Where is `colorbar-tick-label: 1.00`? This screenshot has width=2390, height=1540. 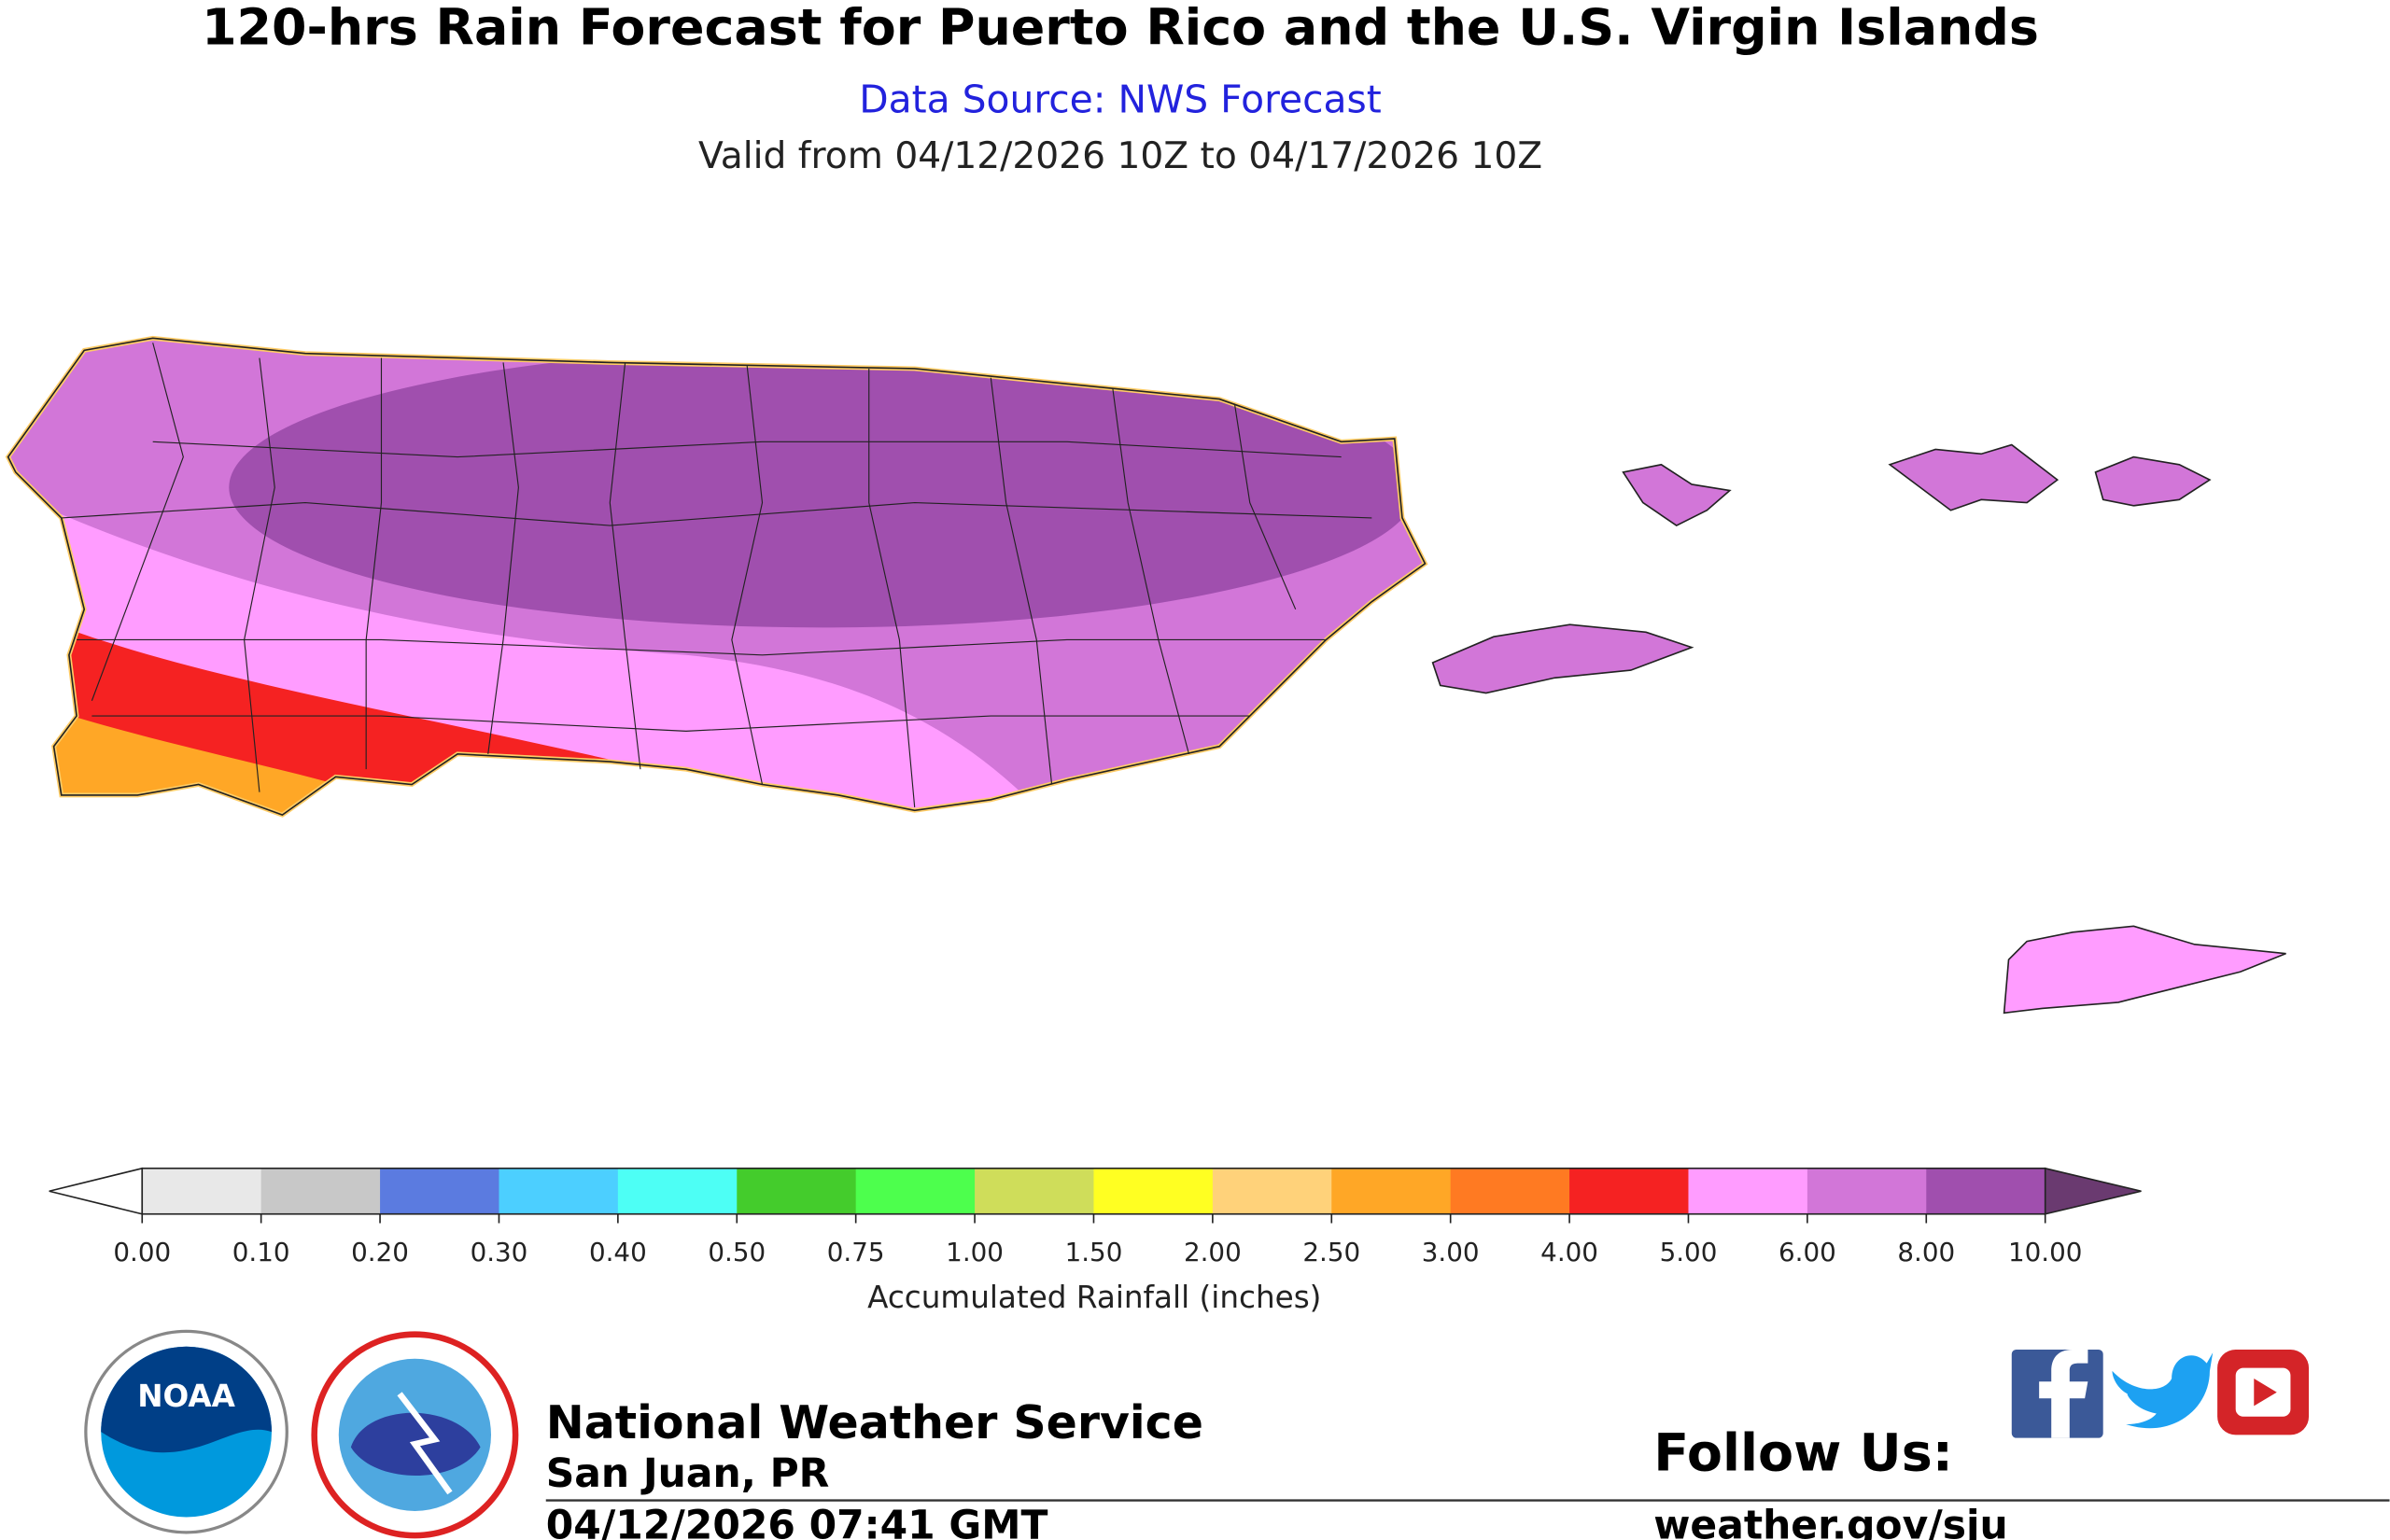 colorbar-tick-label: 1.00 is located at coordinates (975, 1252).